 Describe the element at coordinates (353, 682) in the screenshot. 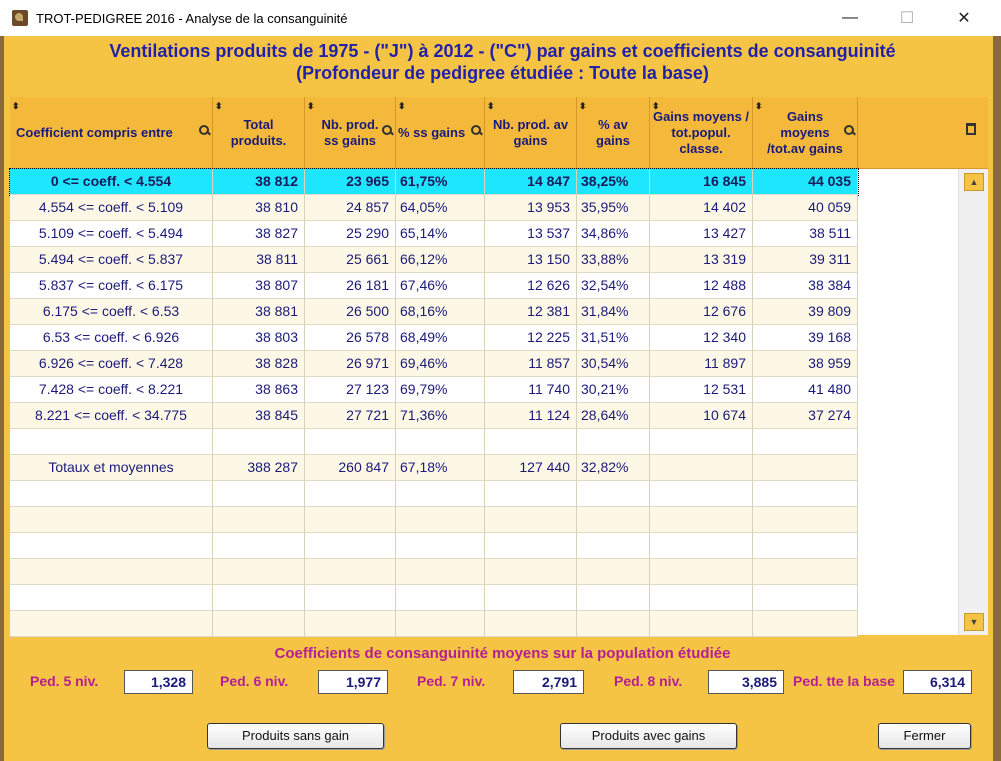

I see `ped-6-field: 1,977` at that location.